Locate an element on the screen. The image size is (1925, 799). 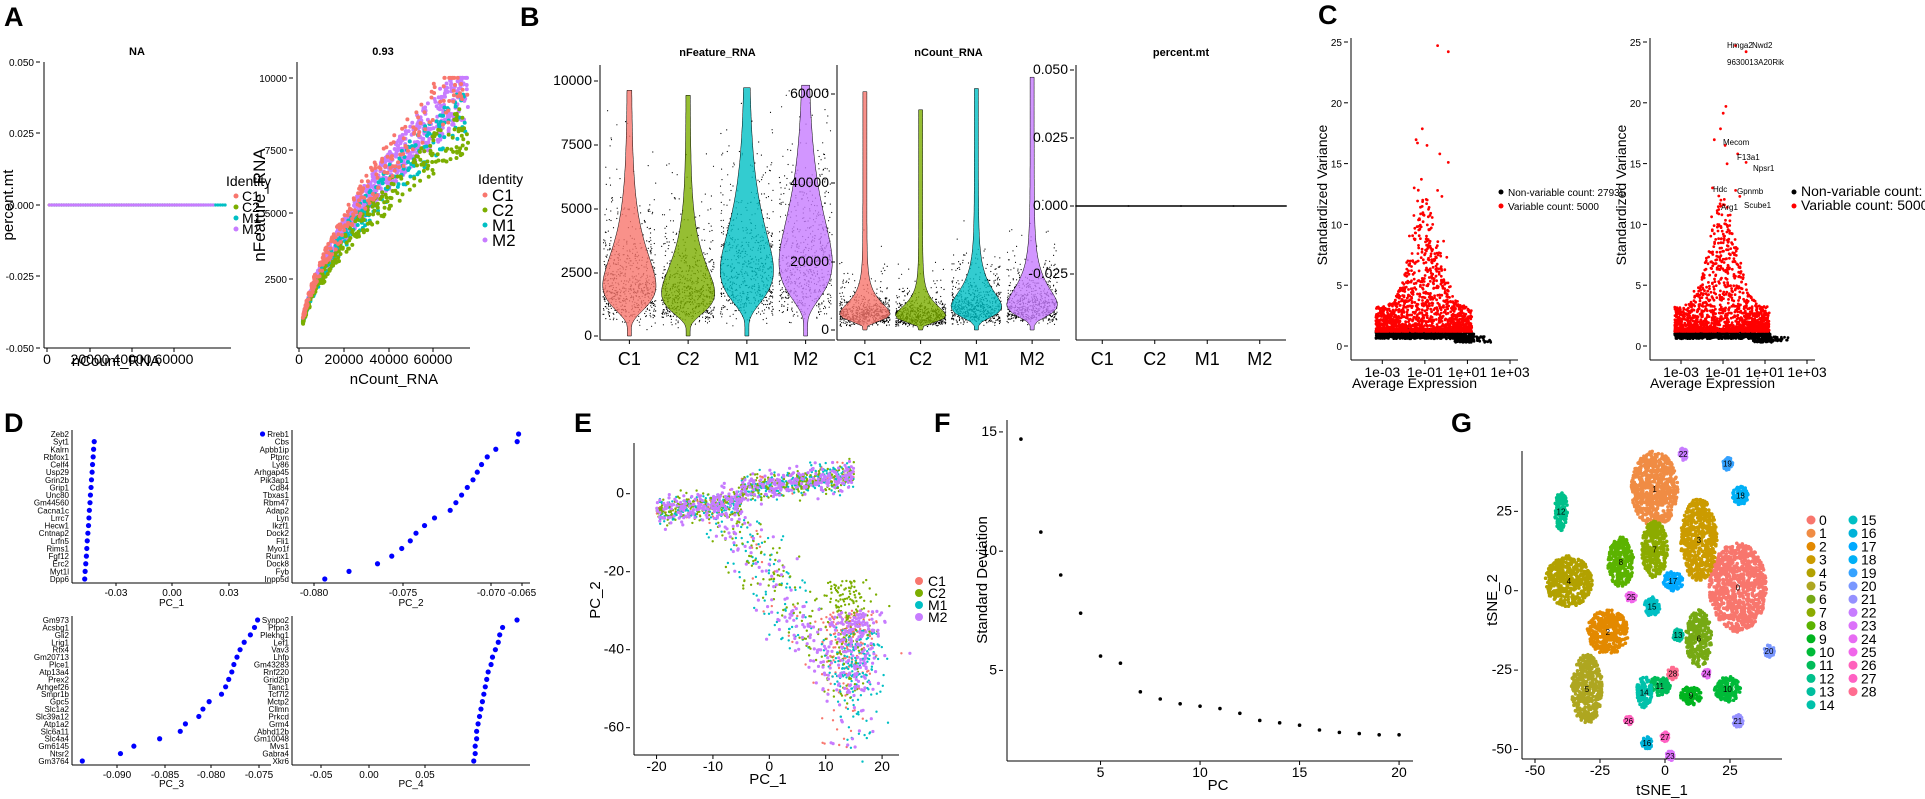
y-tick-label: 40000 is located at coordinates (809, 182).